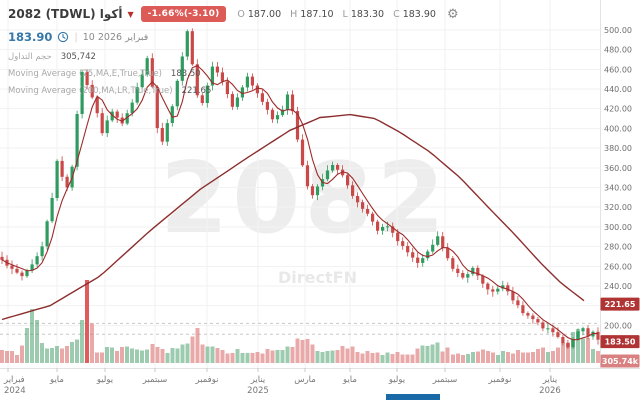  Describe the element at coordinates (305, 380) in the screenshot. I see `svg-text: مارس` at that location.